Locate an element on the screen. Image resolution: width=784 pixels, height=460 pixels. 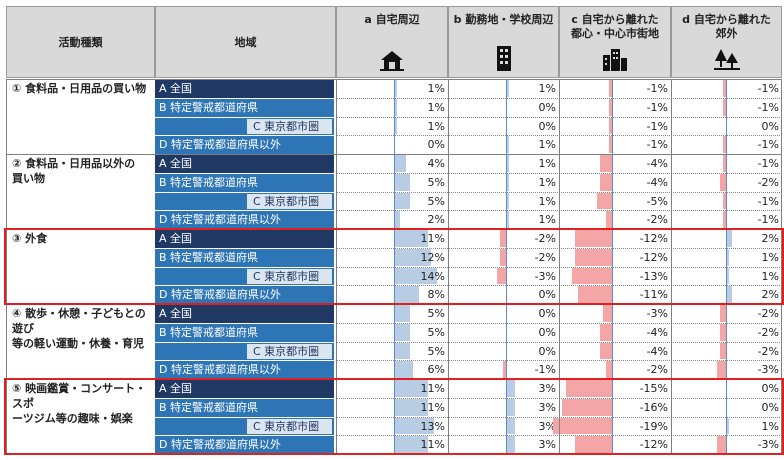
value-cell: 13% is located at coordinates (432, 426).